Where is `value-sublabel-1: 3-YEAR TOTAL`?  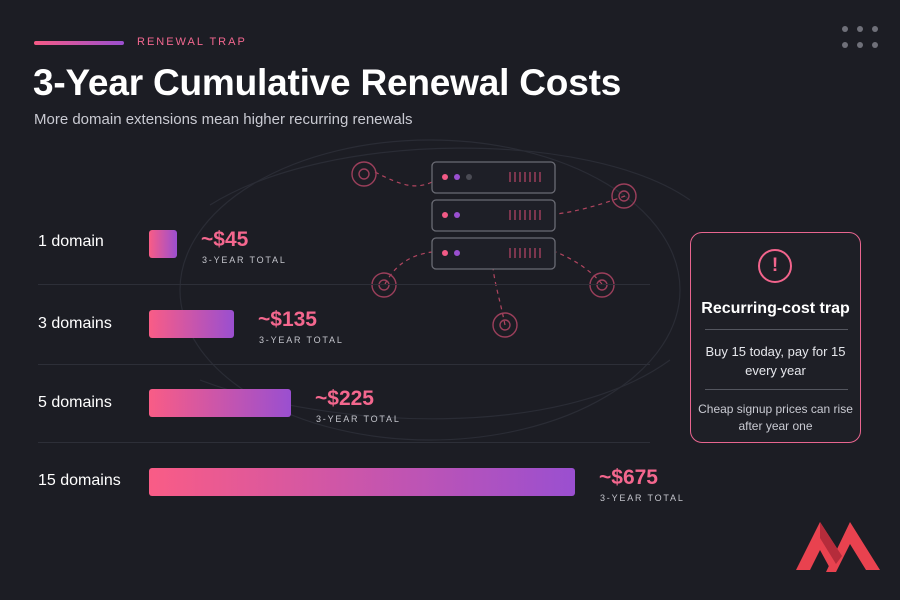
value-sublabel-1: 3-YEAR TOTAL is located at coordinates (244, 260).